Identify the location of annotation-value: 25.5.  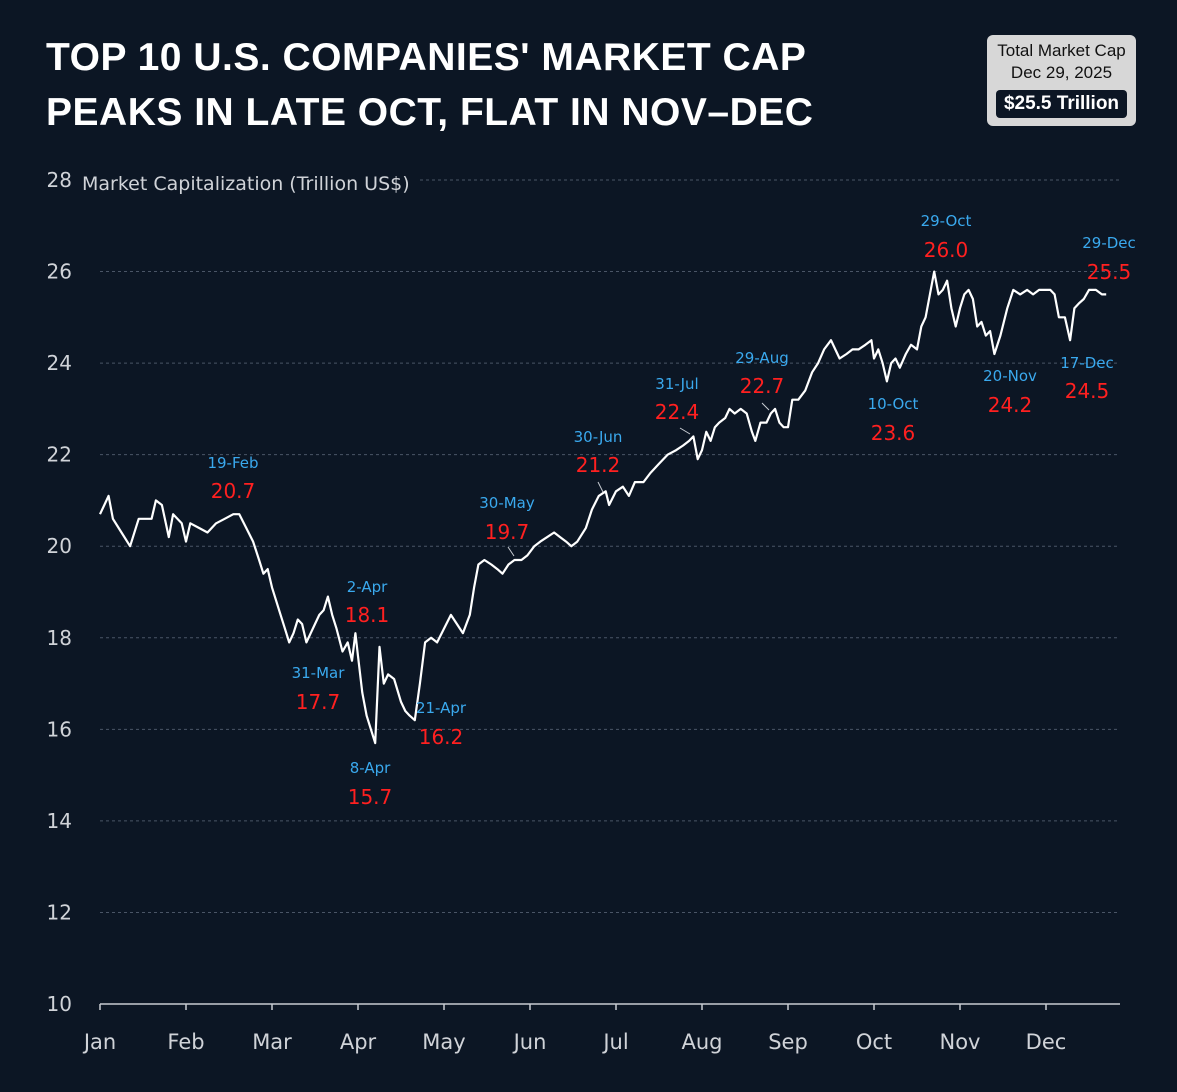
(1109, 272).